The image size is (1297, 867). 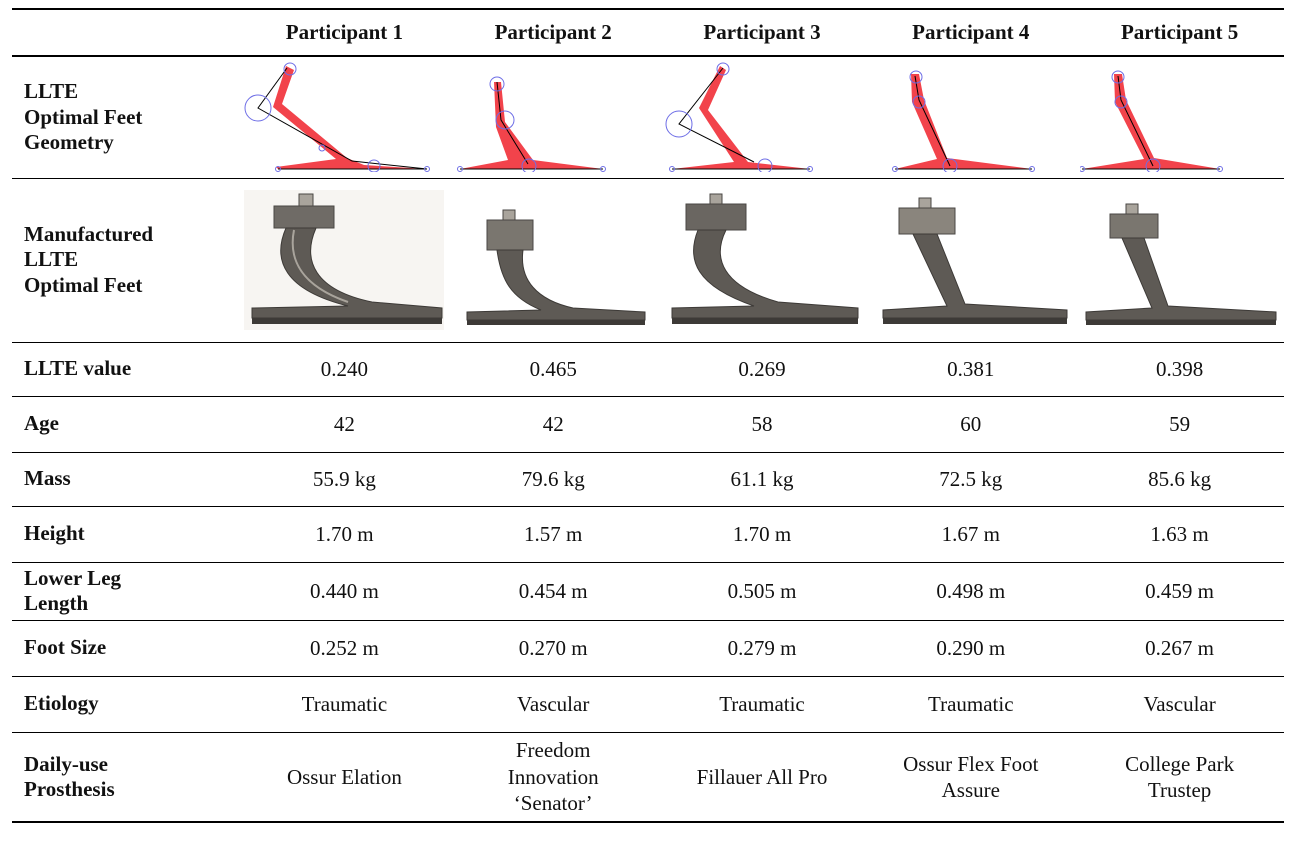 I want to click on age-cell: 59, so click(x=1180, y=423).